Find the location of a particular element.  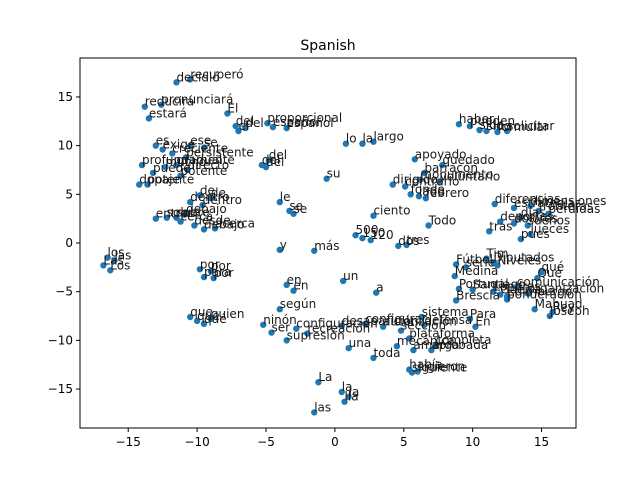

point-label: La is located at coordinates (325, 377).